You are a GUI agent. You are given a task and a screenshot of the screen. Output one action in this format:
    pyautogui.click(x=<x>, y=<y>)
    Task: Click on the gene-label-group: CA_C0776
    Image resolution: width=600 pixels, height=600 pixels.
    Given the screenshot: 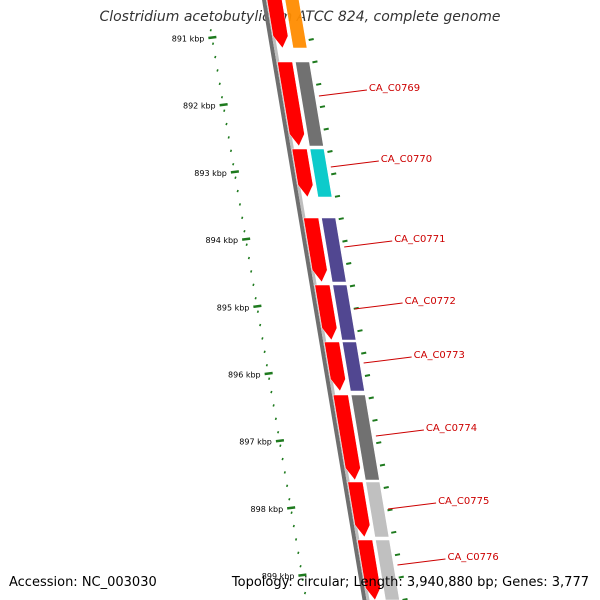 What is the action you would take?
    pyautogui.click(x=448, y=559)
    